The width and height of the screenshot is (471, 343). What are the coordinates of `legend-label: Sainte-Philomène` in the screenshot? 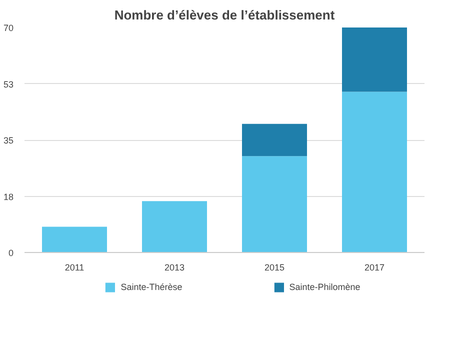 It's located at (324, 287).